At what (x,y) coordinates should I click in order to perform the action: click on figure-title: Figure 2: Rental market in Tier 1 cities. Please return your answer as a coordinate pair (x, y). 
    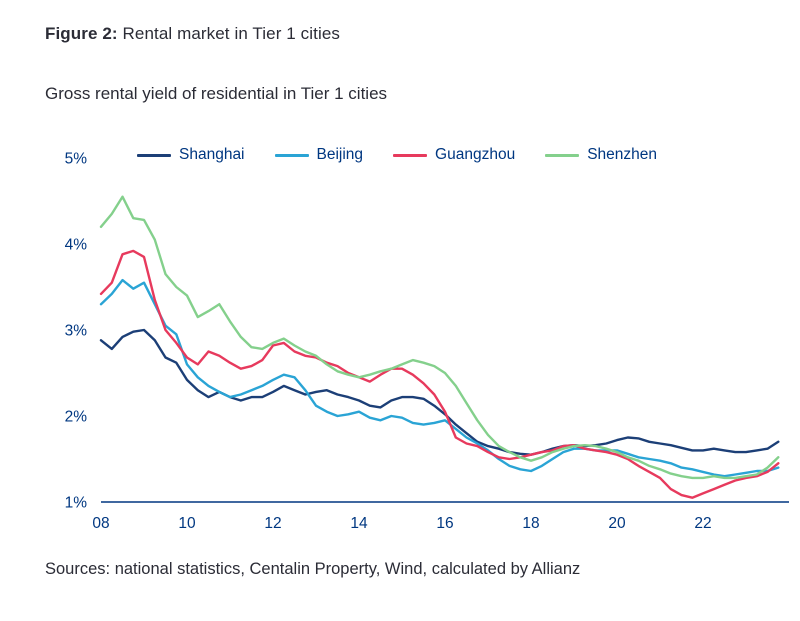
    Looking at the image, I should click on (418, 34).